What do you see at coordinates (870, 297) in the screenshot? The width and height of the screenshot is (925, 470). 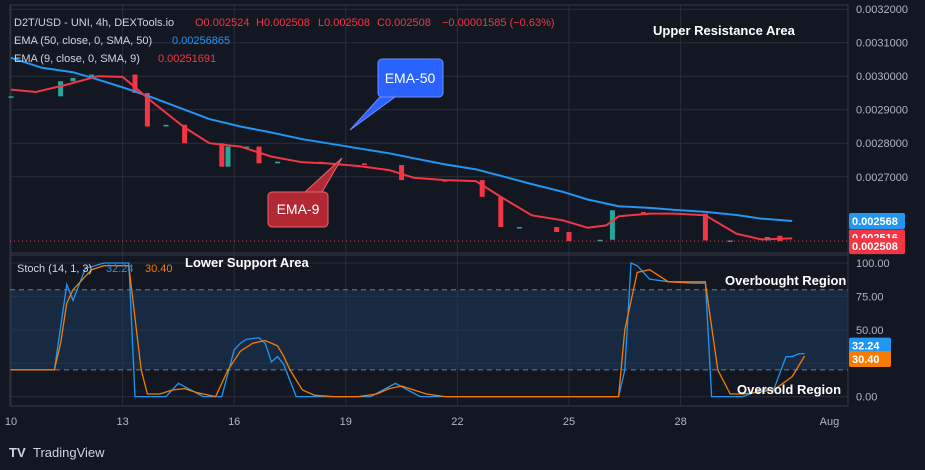 I see `stoch-tick-label: 75.00` at bounding box center [870, 297].